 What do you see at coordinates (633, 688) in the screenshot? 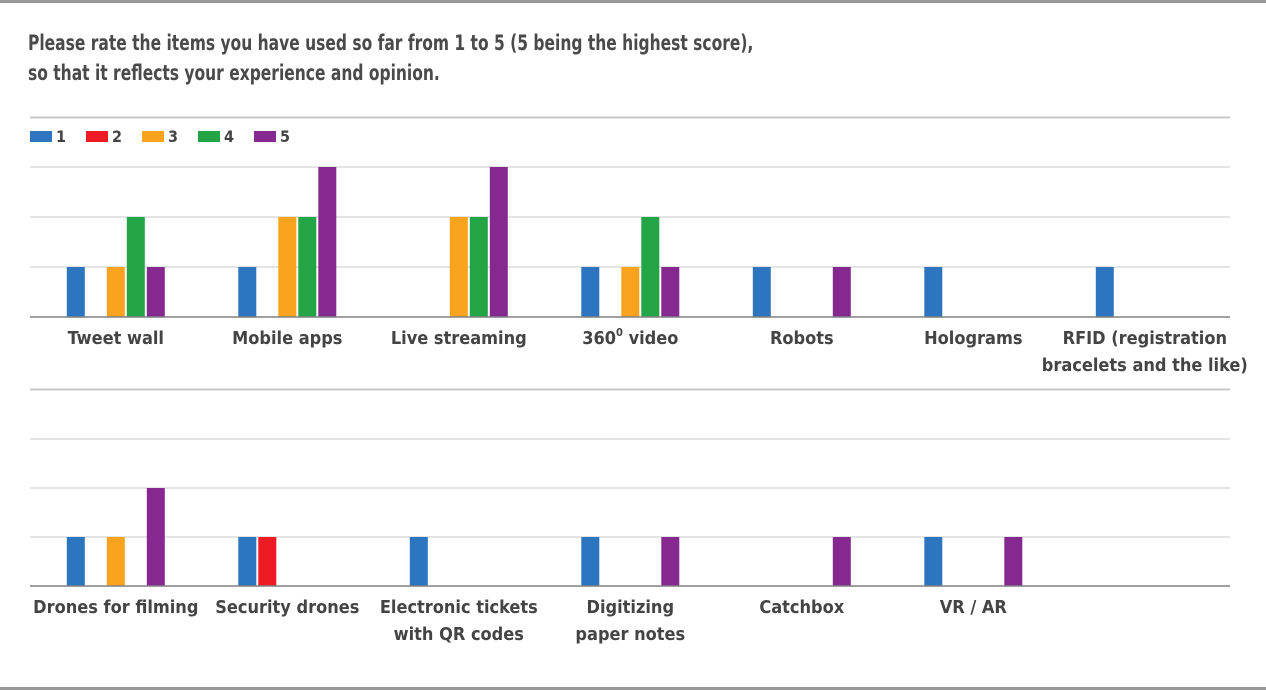
I see `bottom-border` at bounding box center [633, 688].